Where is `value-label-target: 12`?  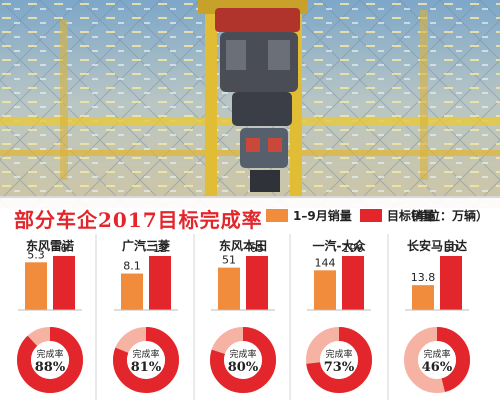 value-label-target: 12 is located at coordinates (160, 248).